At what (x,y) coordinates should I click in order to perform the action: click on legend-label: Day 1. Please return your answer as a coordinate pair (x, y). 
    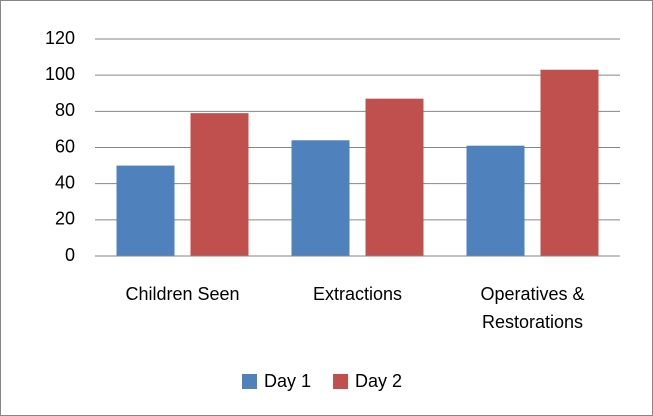
    Looking at the image, I should click on (287, 381).